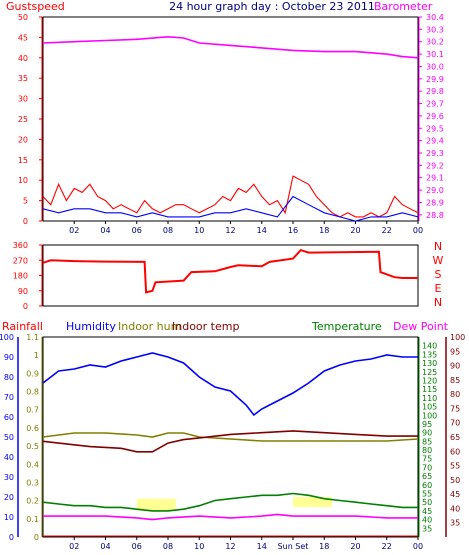 The height and width of the screenshot is (555, 469). What do you see at coordinates (205, 326) in the screenshot?
I see `indoor-temp-label: Indoor temp` at bounding box center [205, 326].